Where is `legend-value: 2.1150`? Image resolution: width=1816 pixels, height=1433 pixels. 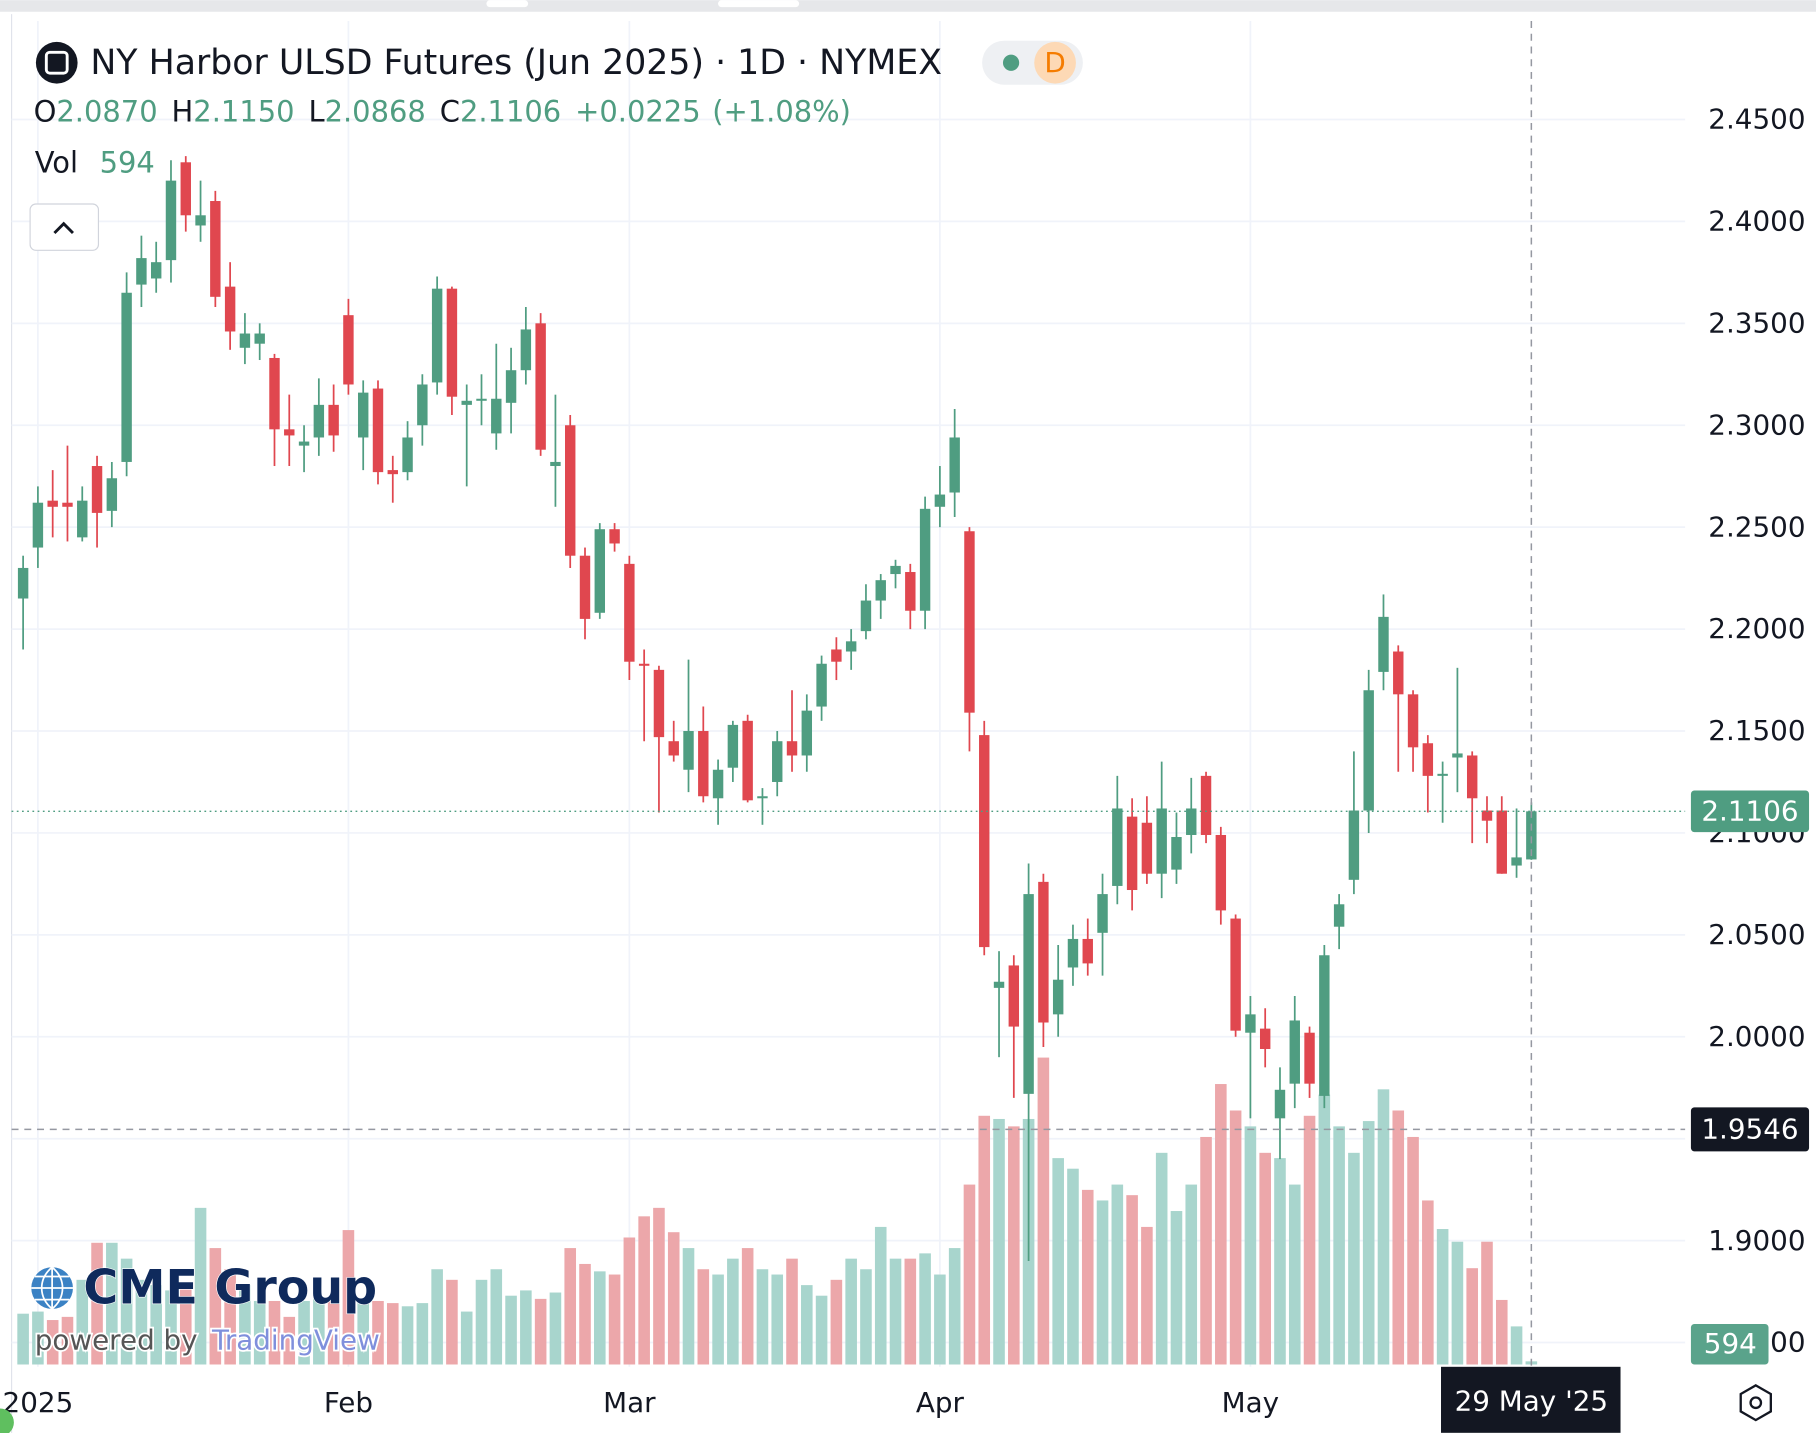
legend-value: 2.1150 is located at coordinates (243, 112).